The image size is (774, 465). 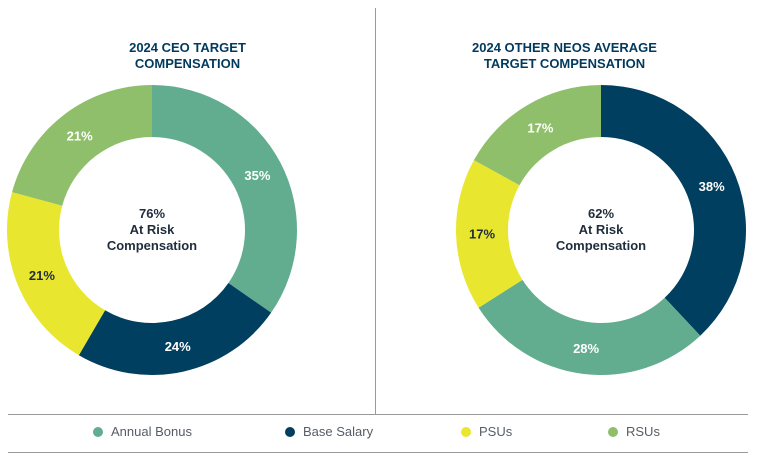 I want to click on donut-1-slice-psus, so click(x=489, y=234).